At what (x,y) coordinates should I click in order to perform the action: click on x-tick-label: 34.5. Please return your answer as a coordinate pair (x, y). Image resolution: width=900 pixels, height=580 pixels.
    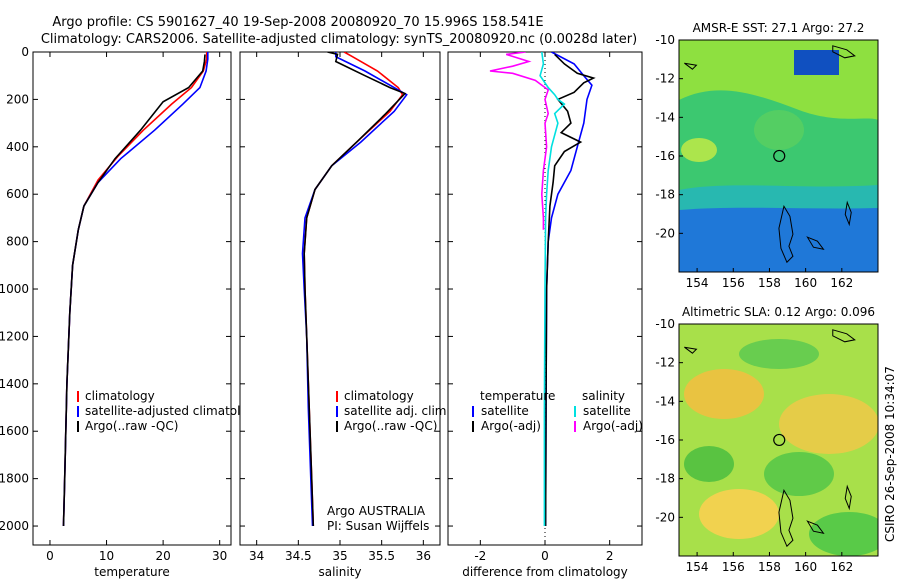
    Looking at the image, I should click on (298, 556).